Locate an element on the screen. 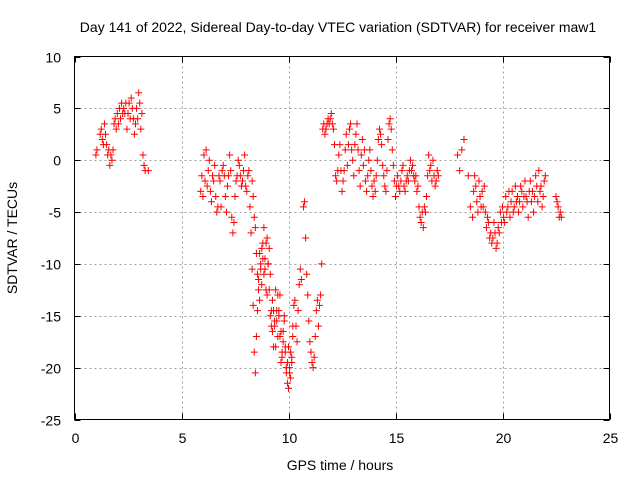  y-axis-label: SDTVAR / TECUs is located at coordinates (12, 238).